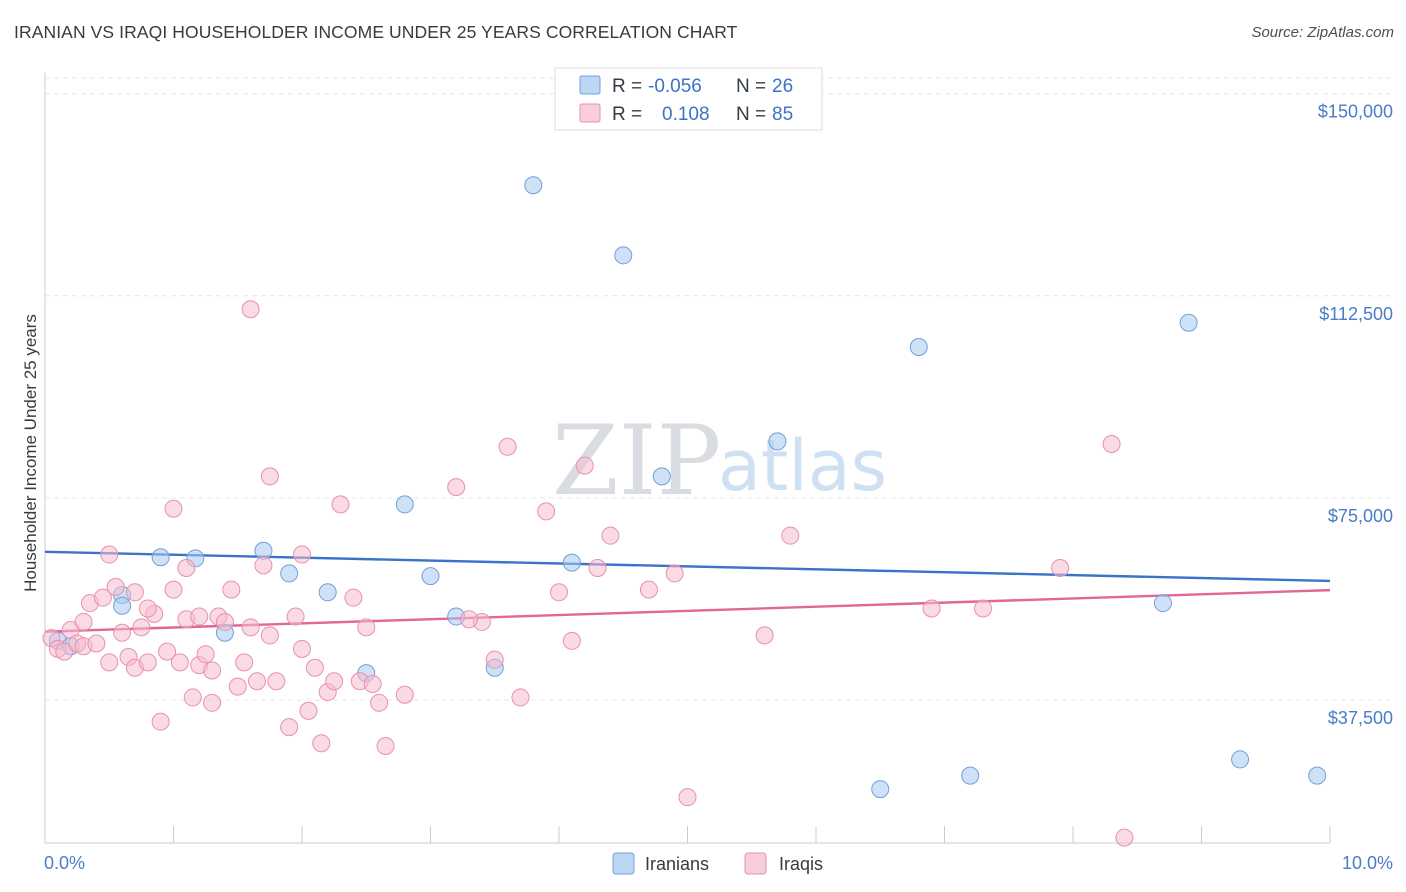 The height and width of the screenshot is (892, 1406). I want to click on watermark-atlas: atlas, so click(802, 466).